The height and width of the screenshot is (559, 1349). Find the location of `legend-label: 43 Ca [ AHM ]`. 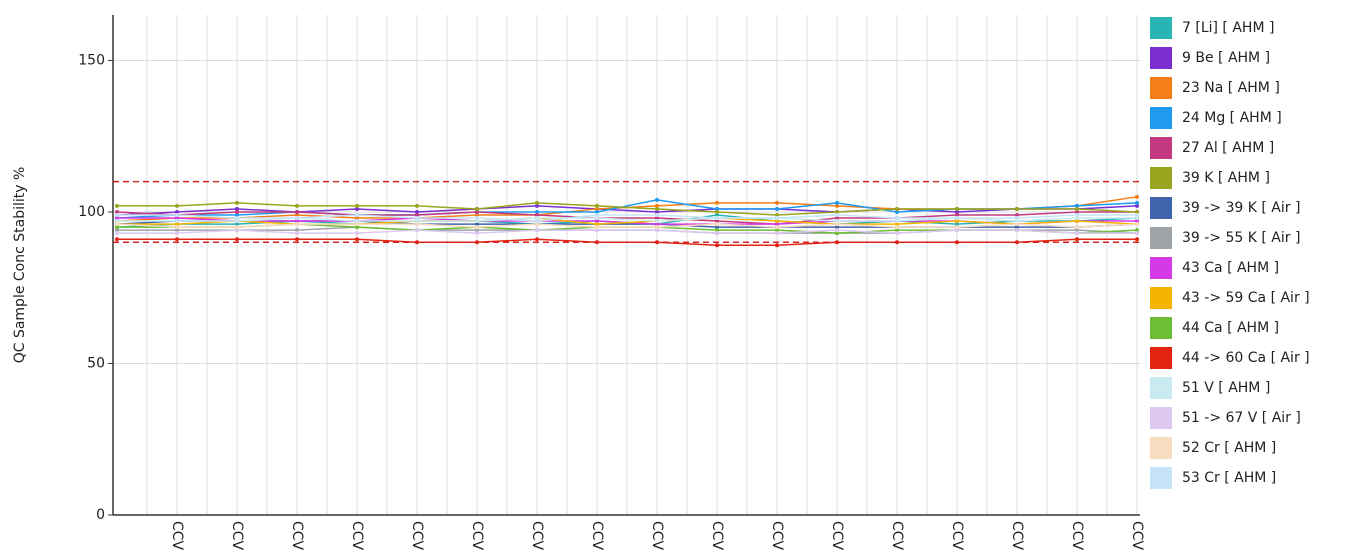

legend-label: 43 Ca [ AHM ] is located at coordinates (1230, 268).